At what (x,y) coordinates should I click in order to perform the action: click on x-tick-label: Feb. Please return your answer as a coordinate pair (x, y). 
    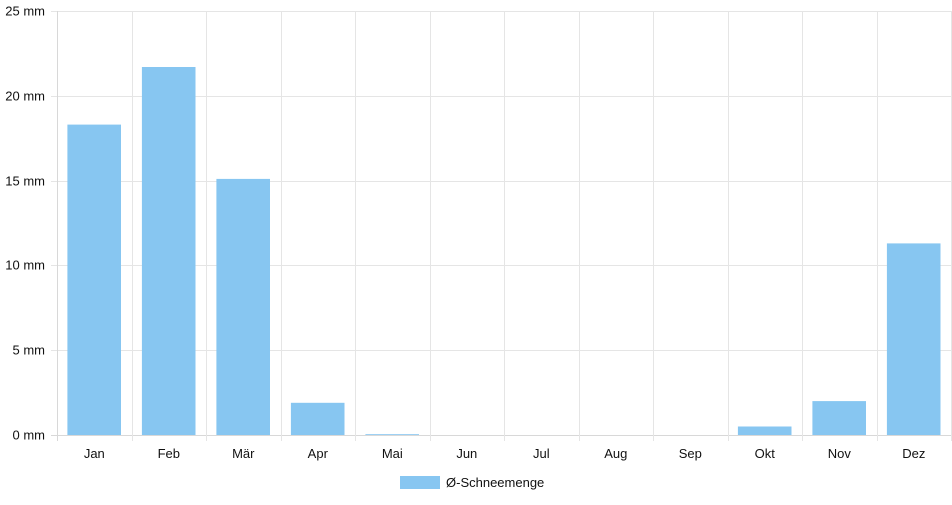
    Looking at the image, I should click on (169, 453).